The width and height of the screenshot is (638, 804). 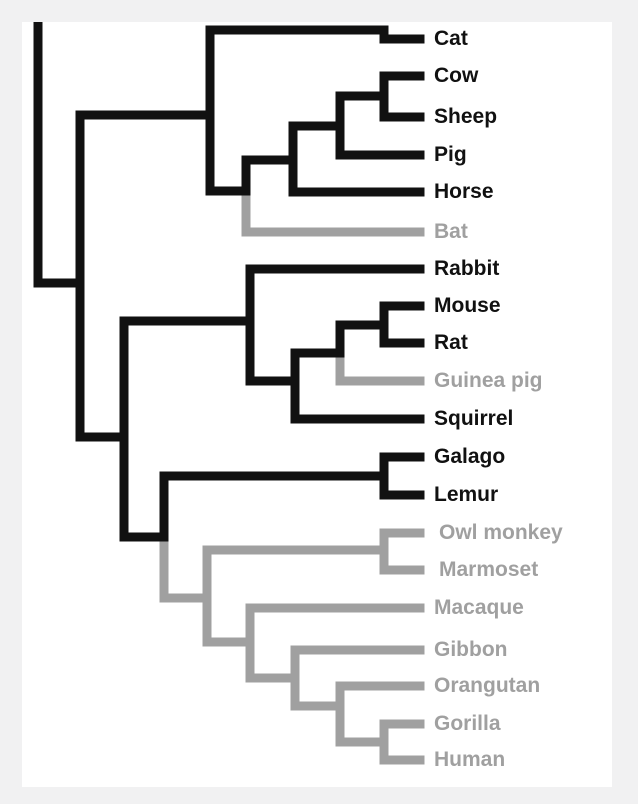 I want to click on taxon-label-sheep: Sheep, so click(x=466, y=116).